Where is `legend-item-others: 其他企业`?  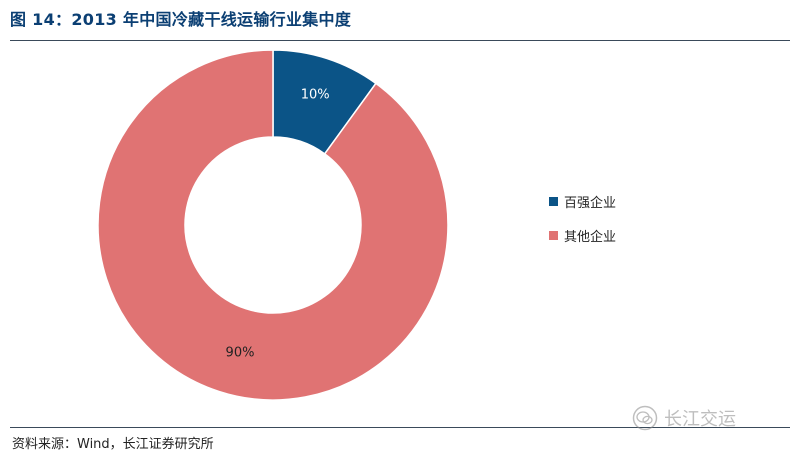
legend-item-others: 其他企业 is located at coordinates (583, 235).